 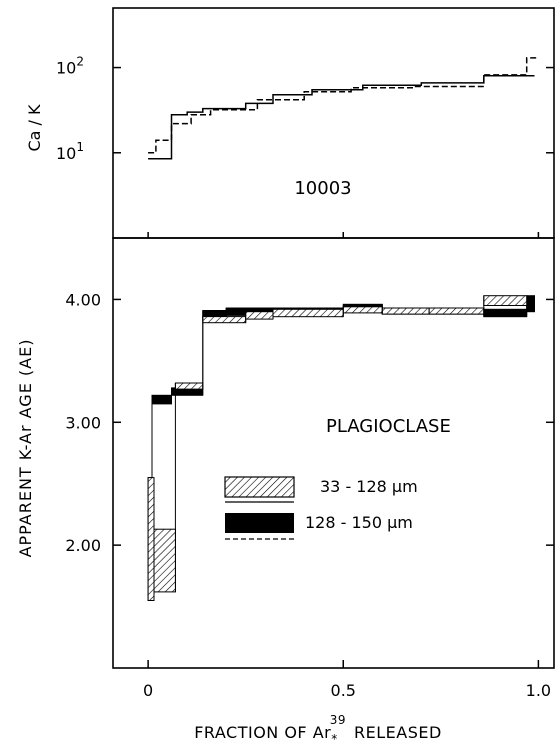 What do you see at coordinates (388, 426) in the screenshot?
I see `bottom-annotation: PLAGIOCLASE` at bounding box center [388, 426].